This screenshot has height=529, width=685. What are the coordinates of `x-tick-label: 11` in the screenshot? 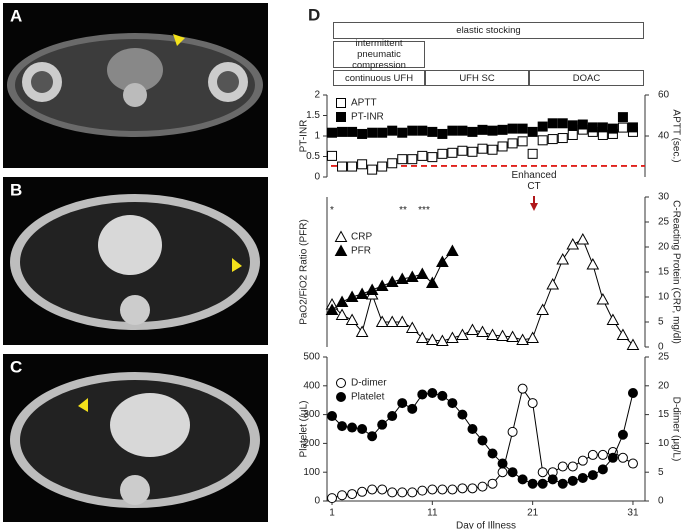 It's located at (432, 513).